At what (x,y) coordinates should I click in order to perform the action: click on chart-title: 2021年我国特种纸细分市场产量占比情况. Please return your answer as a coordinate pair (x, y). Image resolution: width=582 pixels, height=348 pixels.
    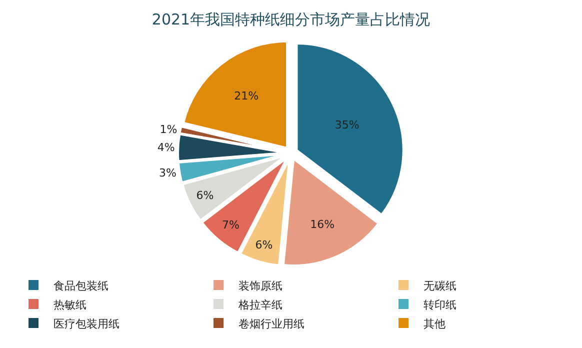
    Looking at the image, I should click on (291, 19).